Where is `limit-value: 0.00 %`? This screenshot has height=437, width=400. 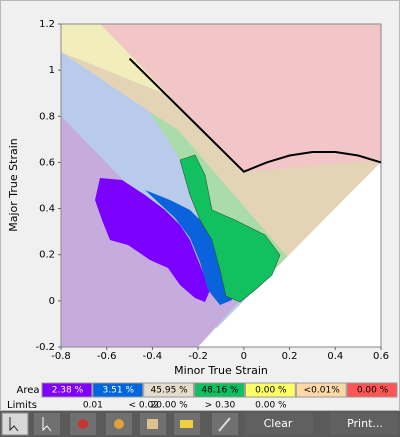 limit-value: 0.00 % is located at coordinates (271, 406).